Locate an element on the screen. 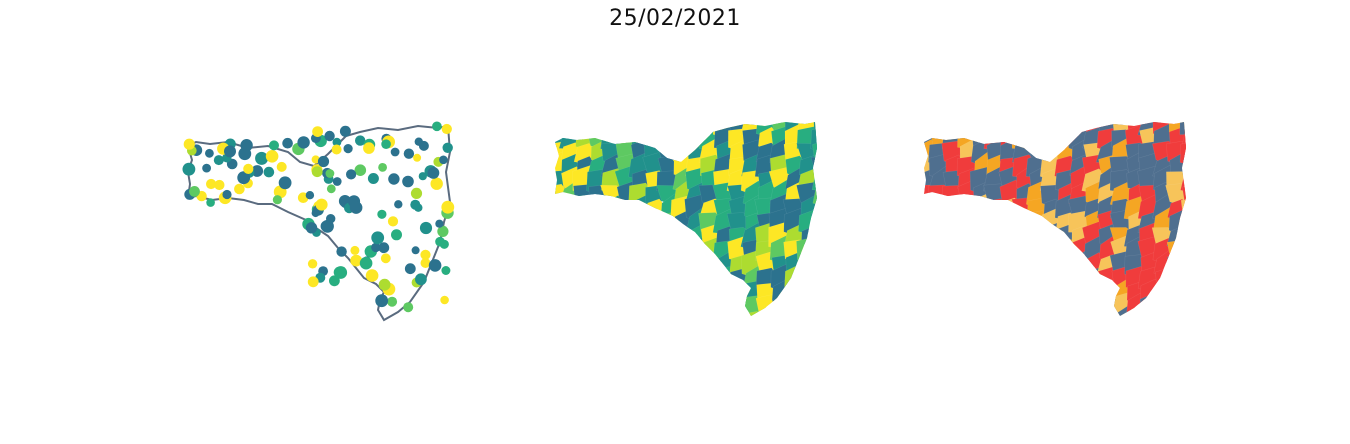 The image size is (1350, 444). figure-title: 25/02/2021 is located at coordinates (675, 18).